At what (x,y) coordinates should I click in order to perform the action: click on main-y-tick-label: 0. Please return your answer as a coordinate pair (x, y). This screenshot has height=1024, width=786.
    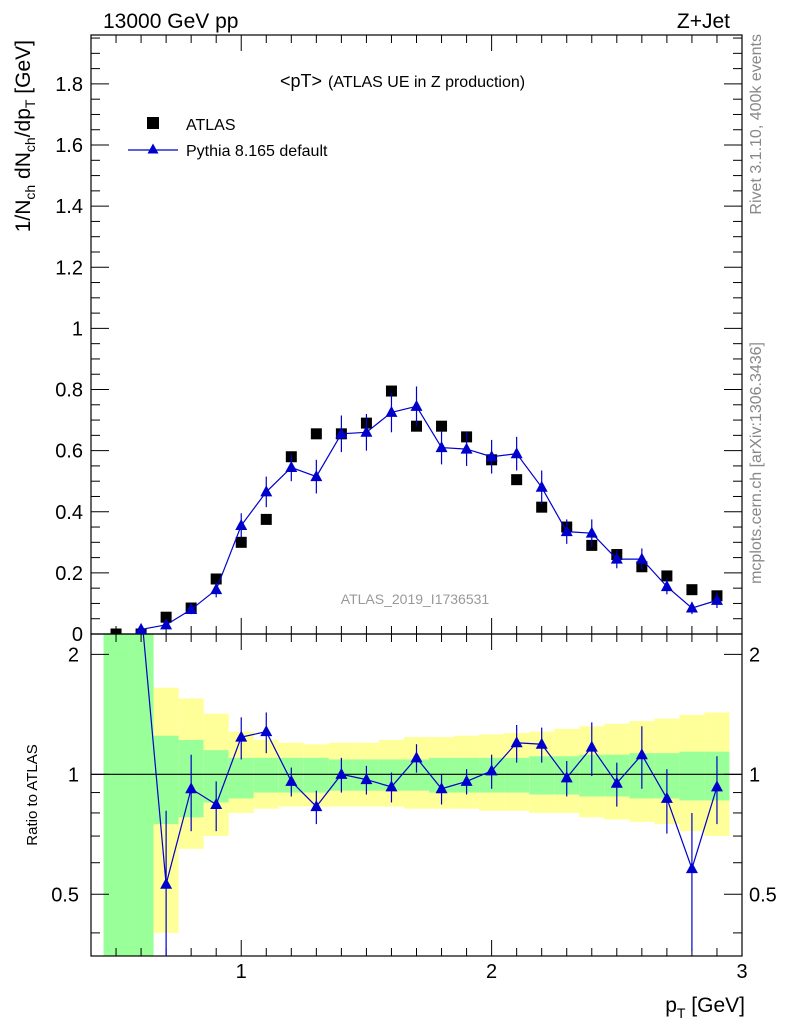
    Looking at the image, I should click on (77, 635).